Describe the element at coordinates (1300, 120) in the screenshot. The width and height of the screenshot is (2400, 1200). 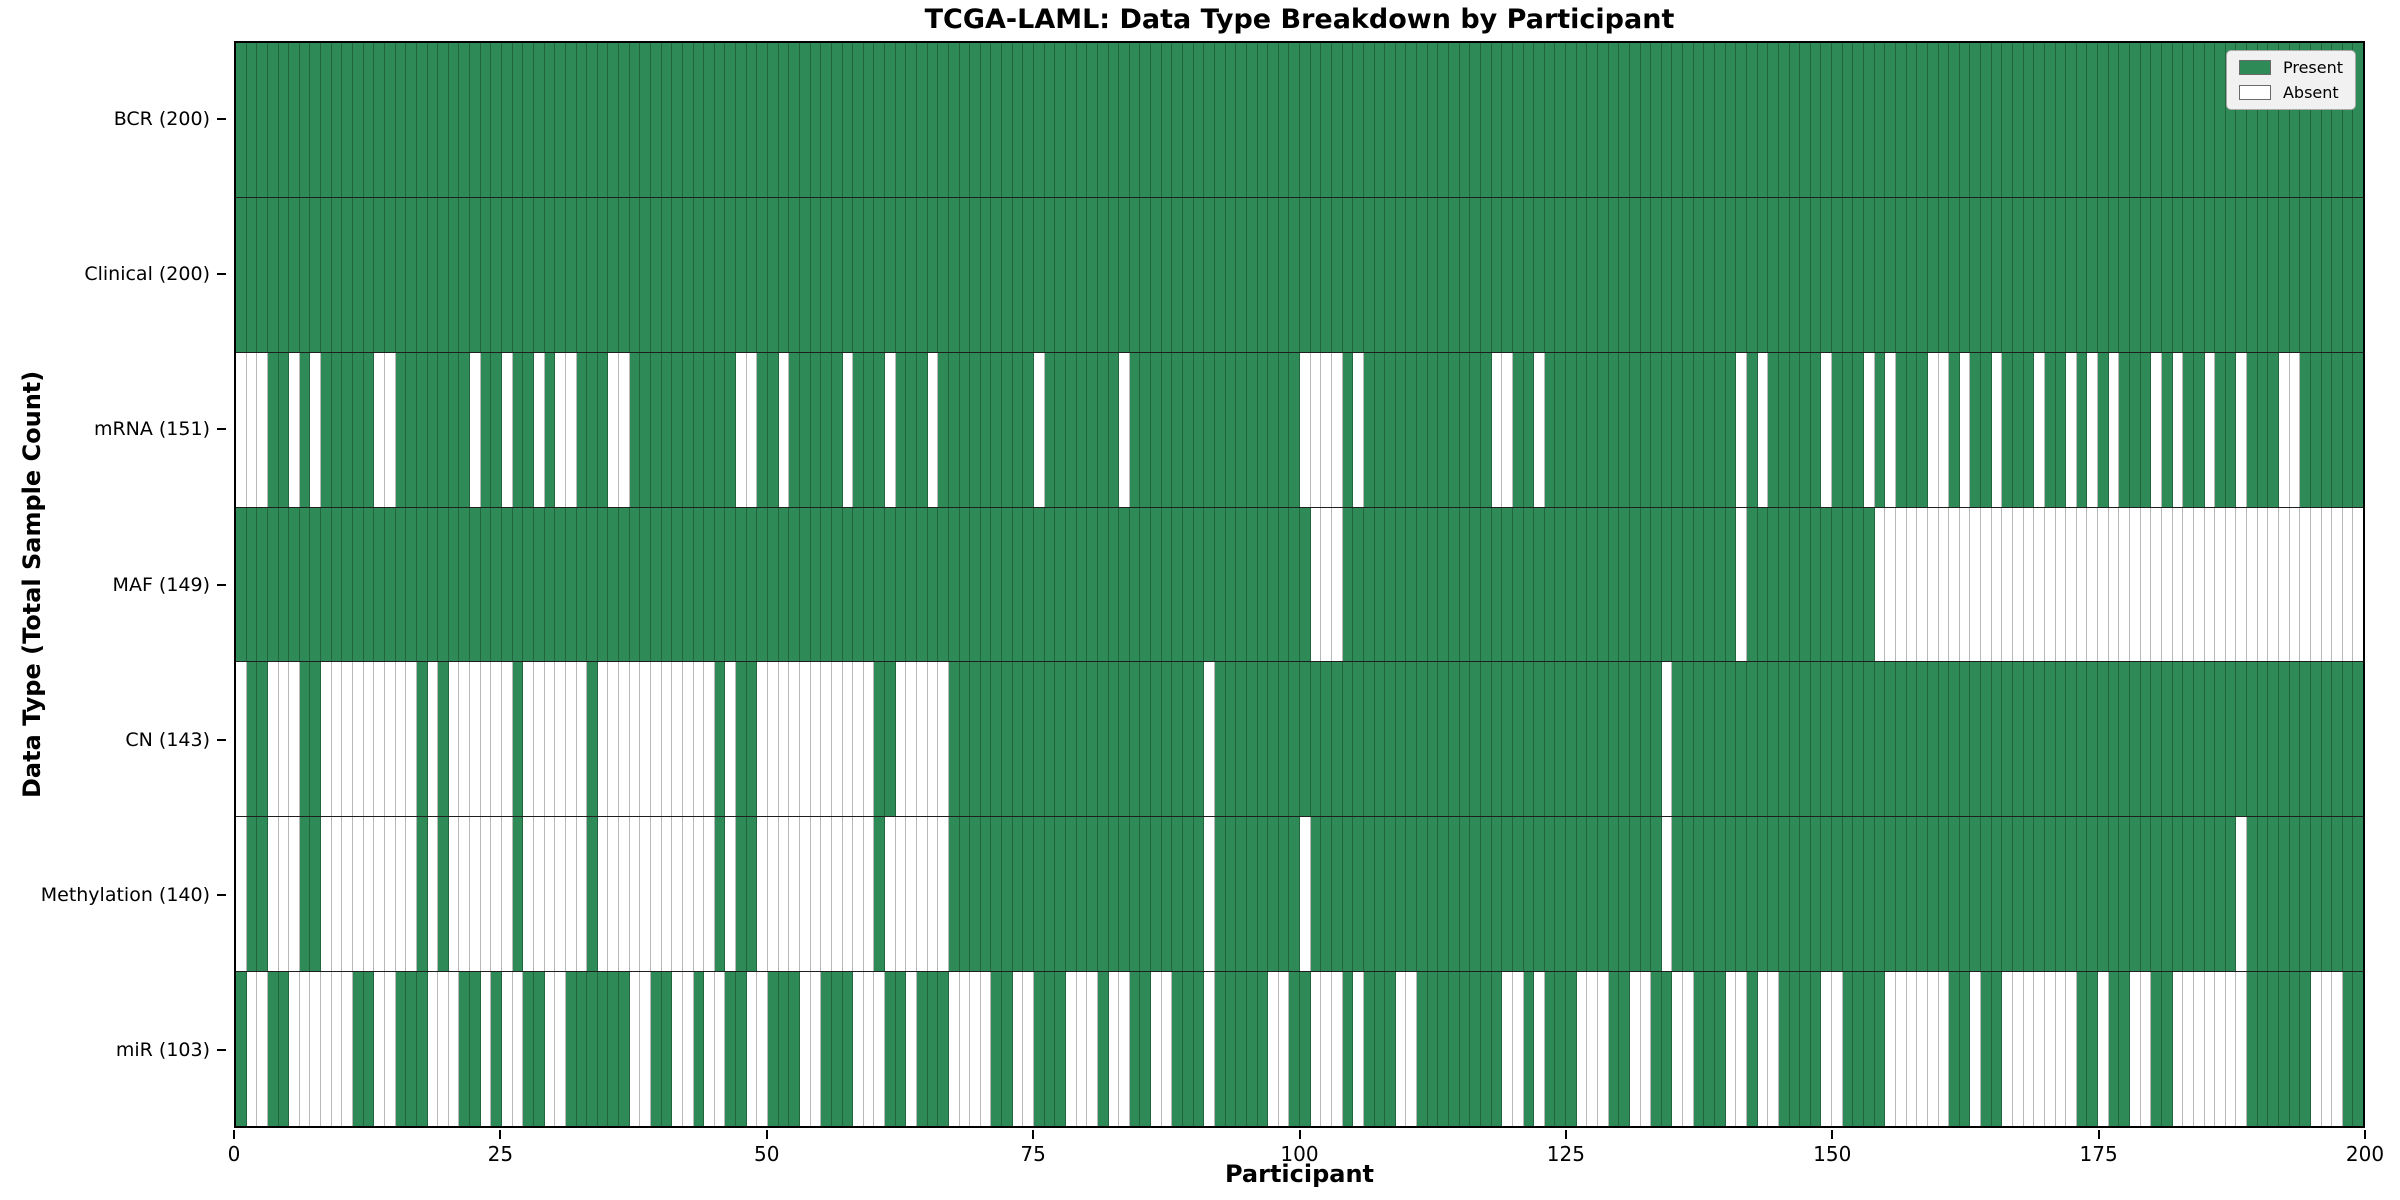
I see `heatmap-row-BCR` at that location.